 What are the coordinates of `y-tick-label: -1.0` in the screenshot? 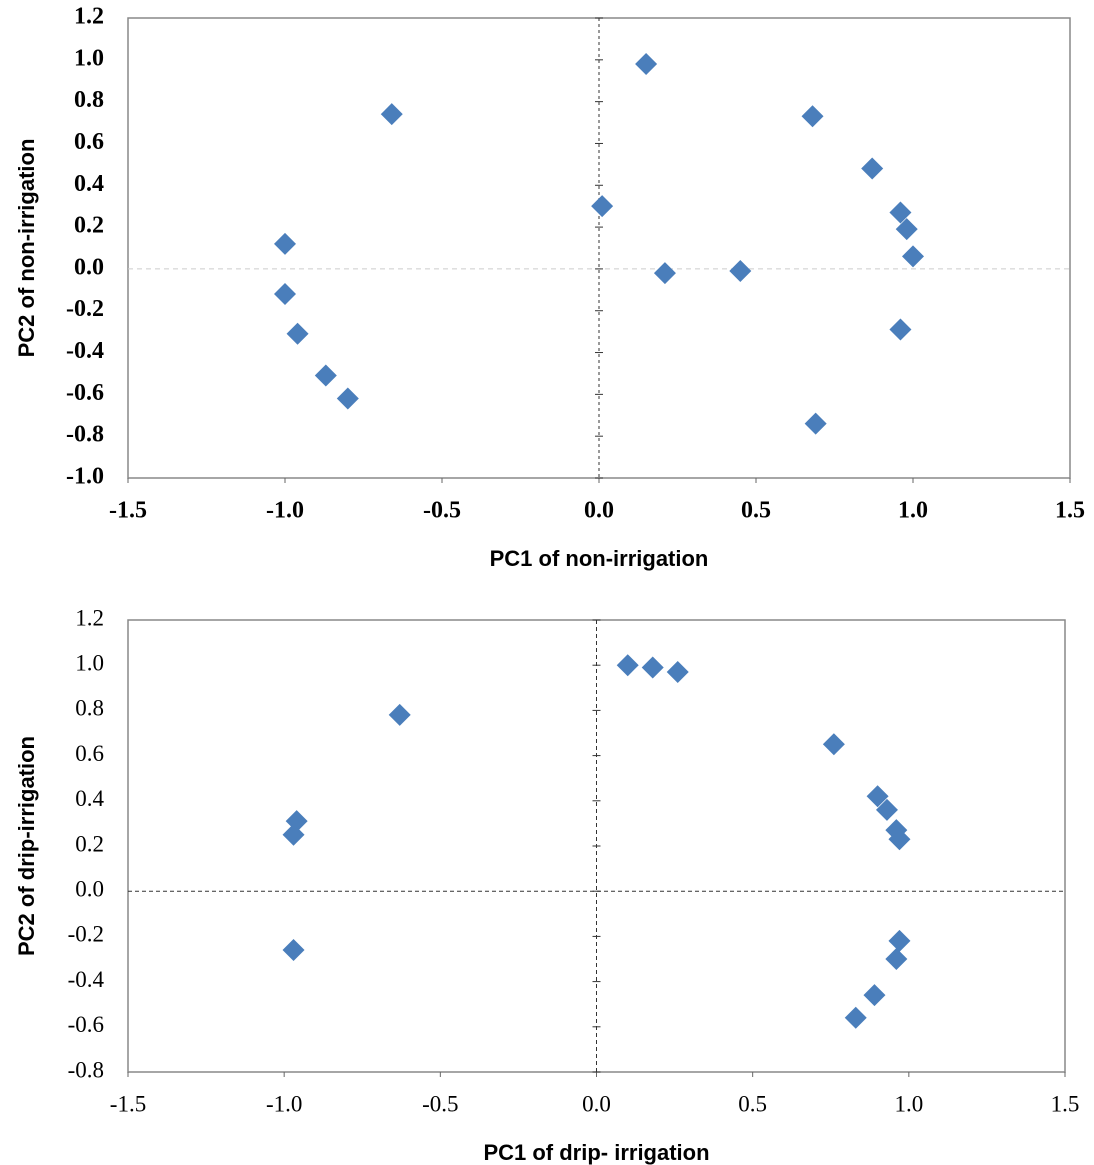 It's located at (85, 477).